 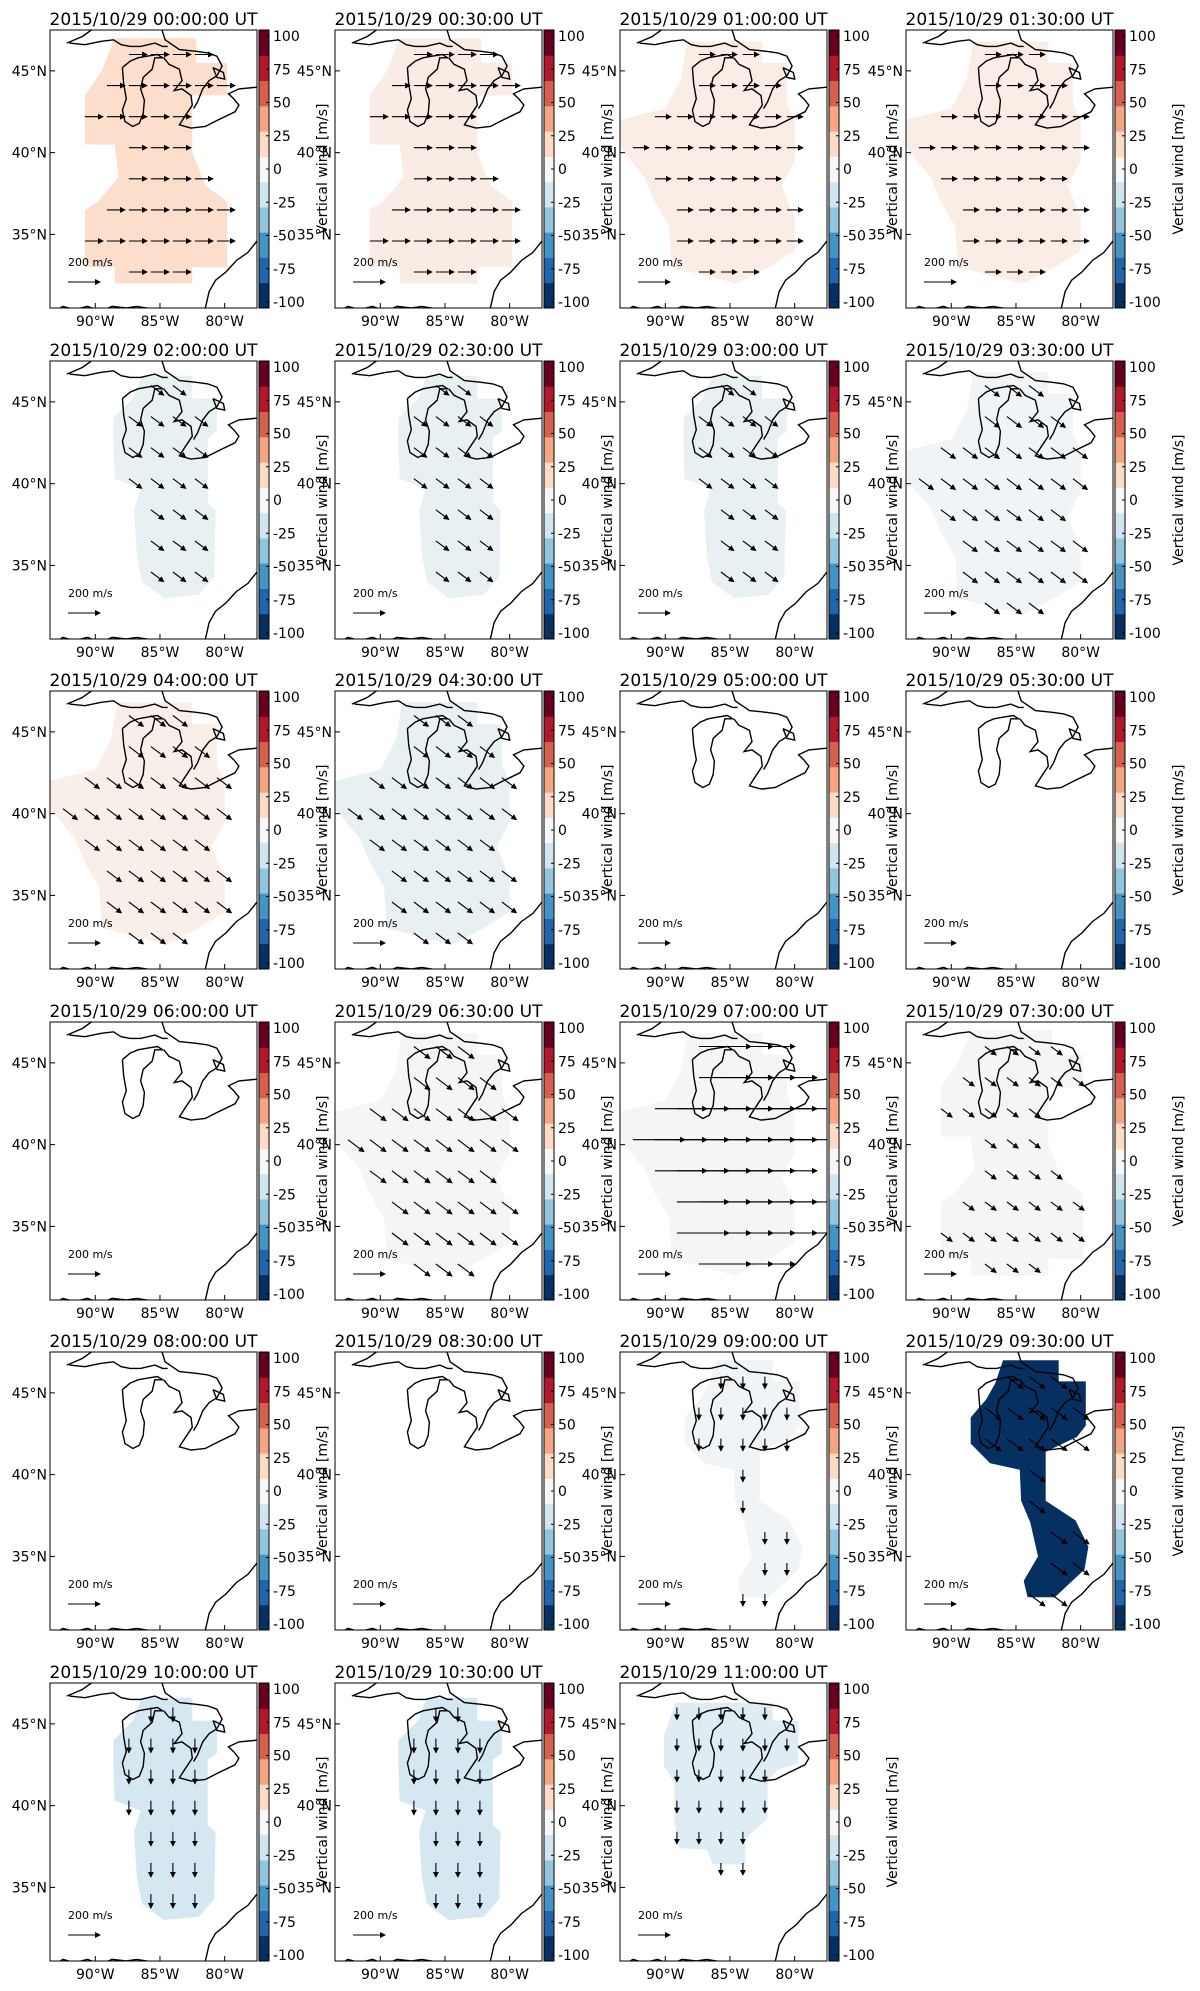 What do you see at coordinates (154, 1673) in the screenshot?
I see `panel-title: 2015/10/29 10:00:00 UT` at bounding box center [154, 1673].